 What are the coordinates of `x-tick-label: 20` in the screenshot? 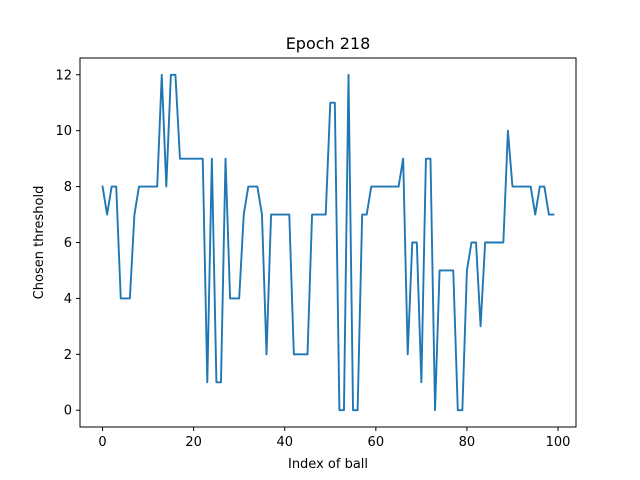 It's located at (193, 442).